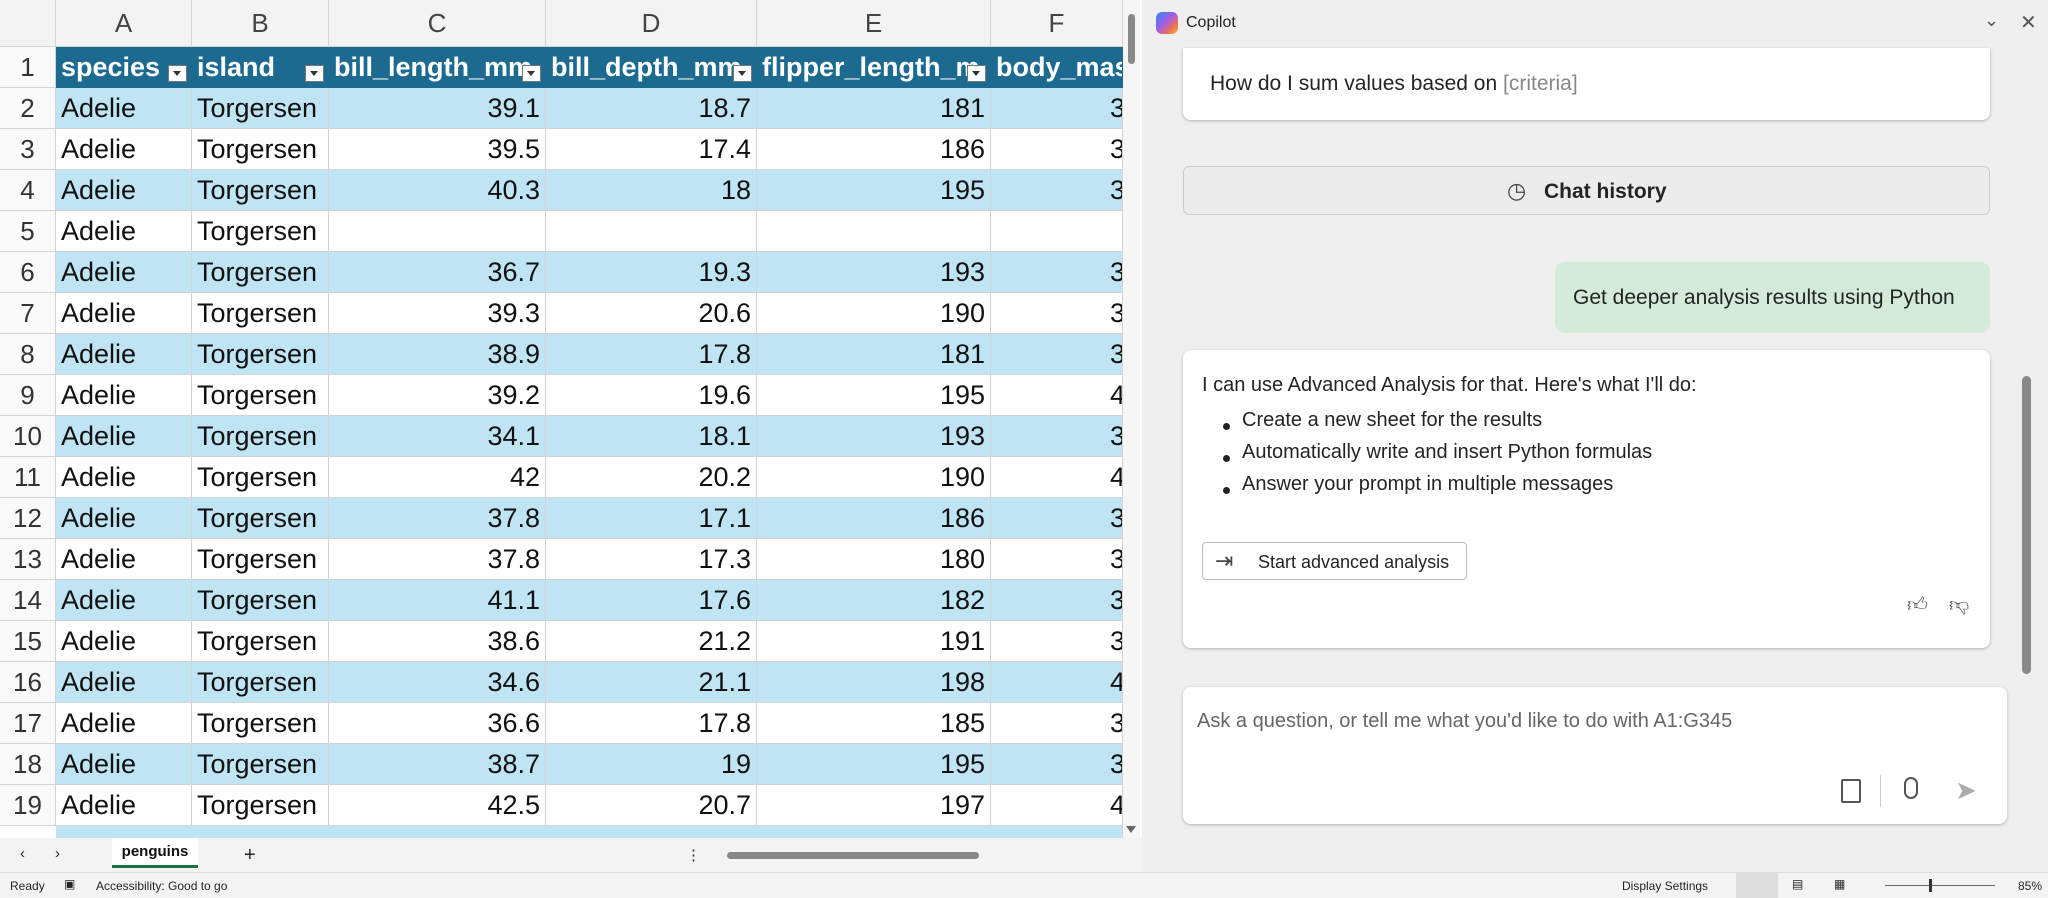 The width and height of the screenshot is (2048, 898). Describe the element at coordinates (1057, 67) in the screenshot. I see `header-cell: body_mas` at that location.